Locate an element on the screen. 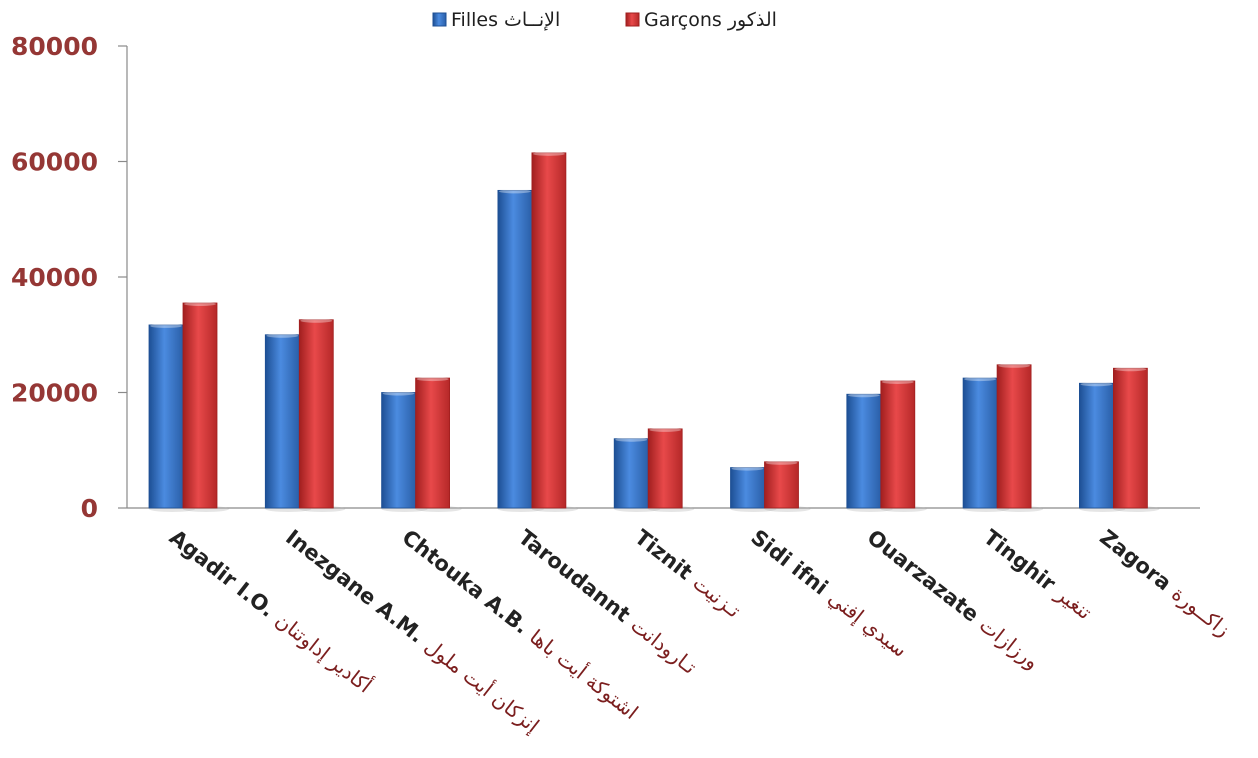 This screenshot has width=1258, height=758. legend-swatch-garcons is located at coordinates (632, 19).